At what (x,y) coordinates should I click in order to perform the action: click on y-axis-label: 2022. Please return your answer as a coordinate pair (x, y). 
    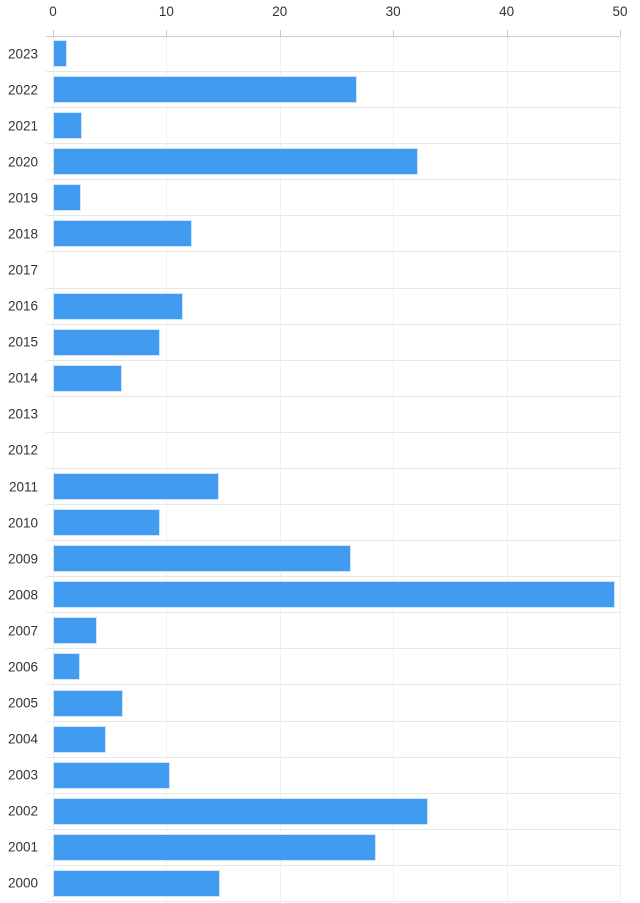
    Looking at the image, I should click on (22, 90).